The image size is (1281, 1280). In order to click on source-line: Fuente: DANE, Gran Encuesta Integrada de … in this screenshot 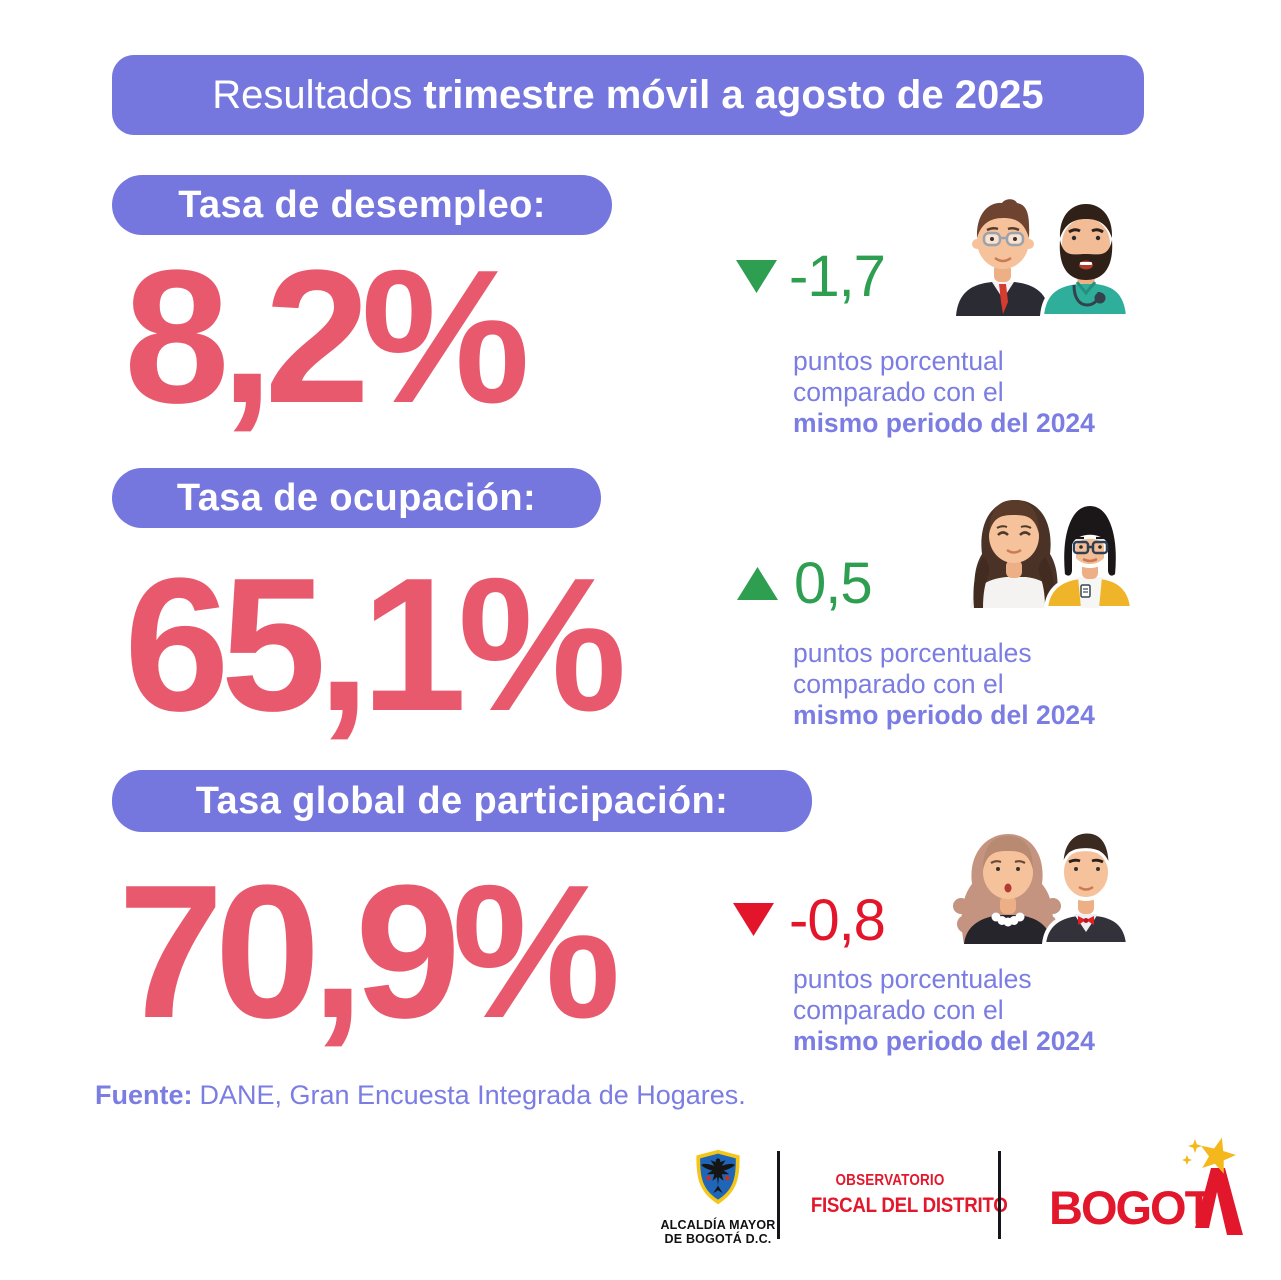, I will do `click(420, 1095)`.